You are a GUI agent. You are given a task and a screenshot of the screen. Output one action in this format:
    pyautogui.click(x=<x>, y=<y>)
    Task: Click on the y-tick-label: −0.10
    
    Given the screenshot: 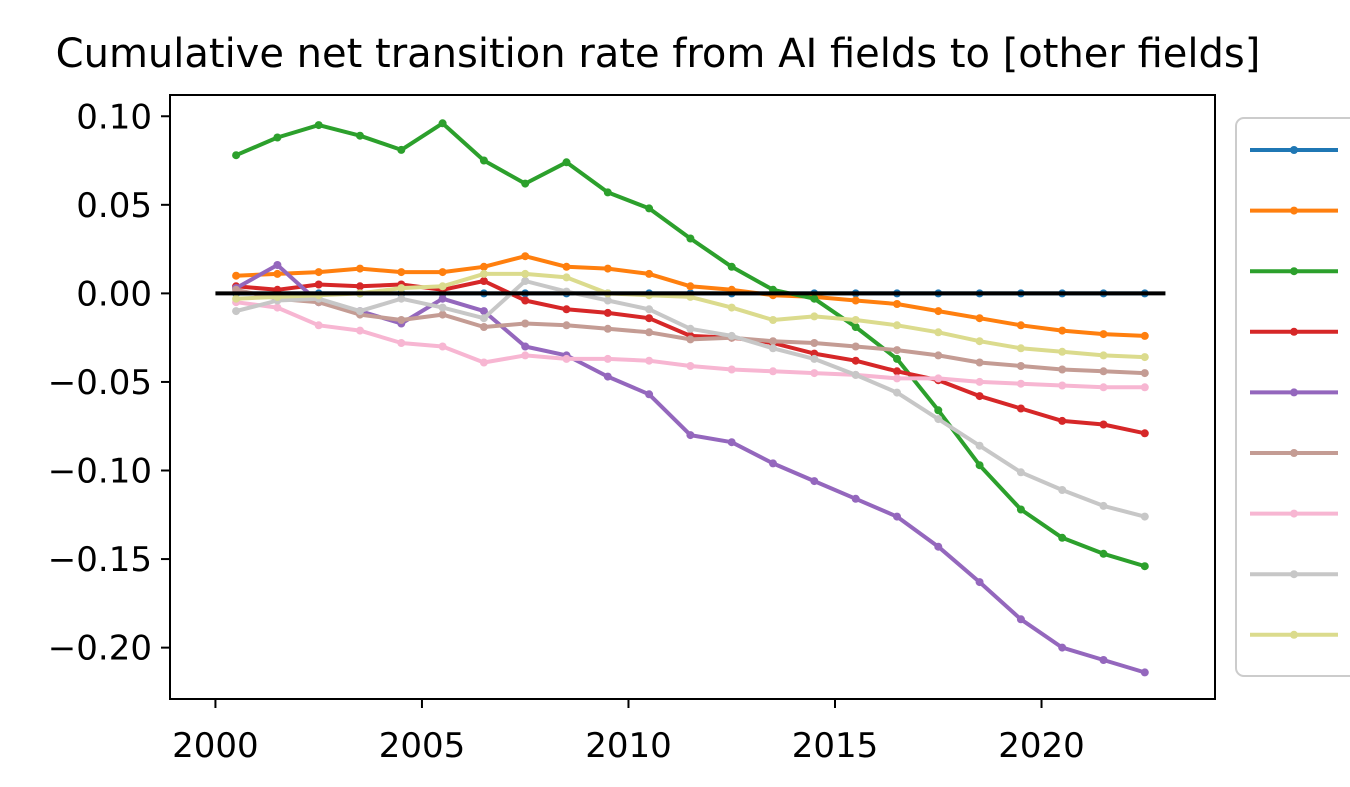 What is the action you would take?
    pyautogui.click(x=100, y=472)
    